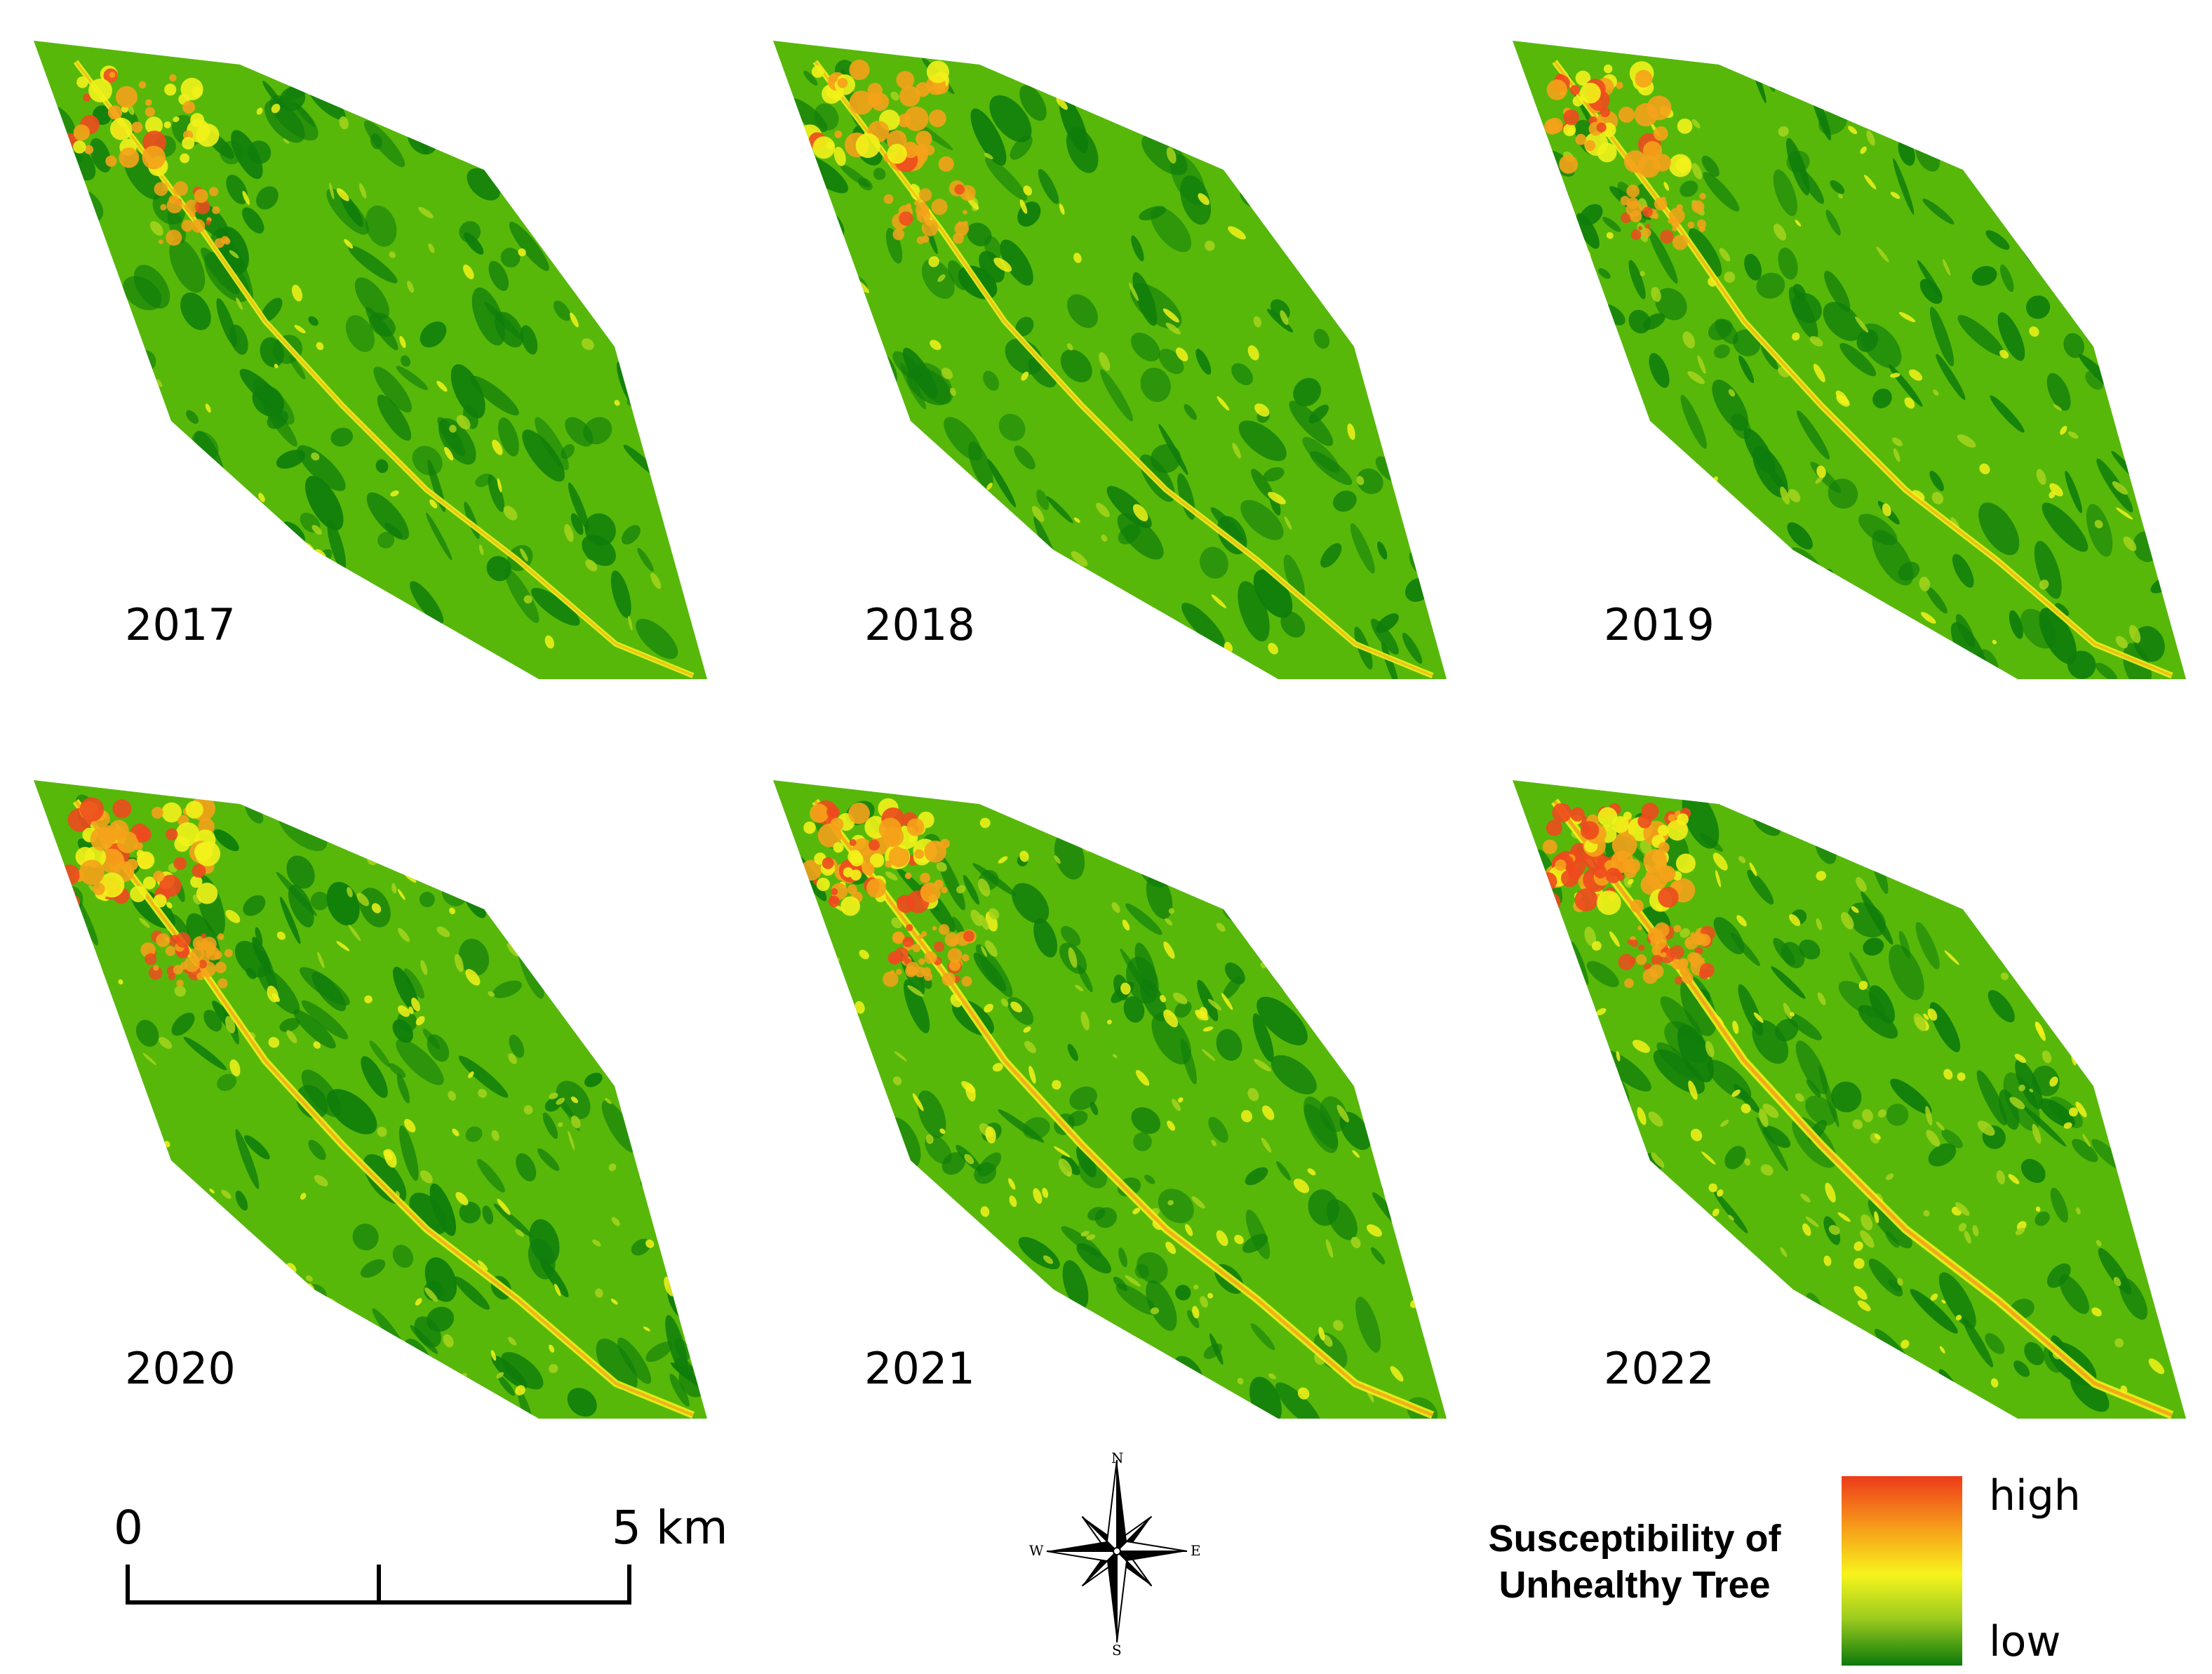 This screenshot has width=2212, height=1674. What do you see at coordinates (919, 624) in the screenshot?
I see `year-label-2018: 2018` at bounding box center [919, 624].